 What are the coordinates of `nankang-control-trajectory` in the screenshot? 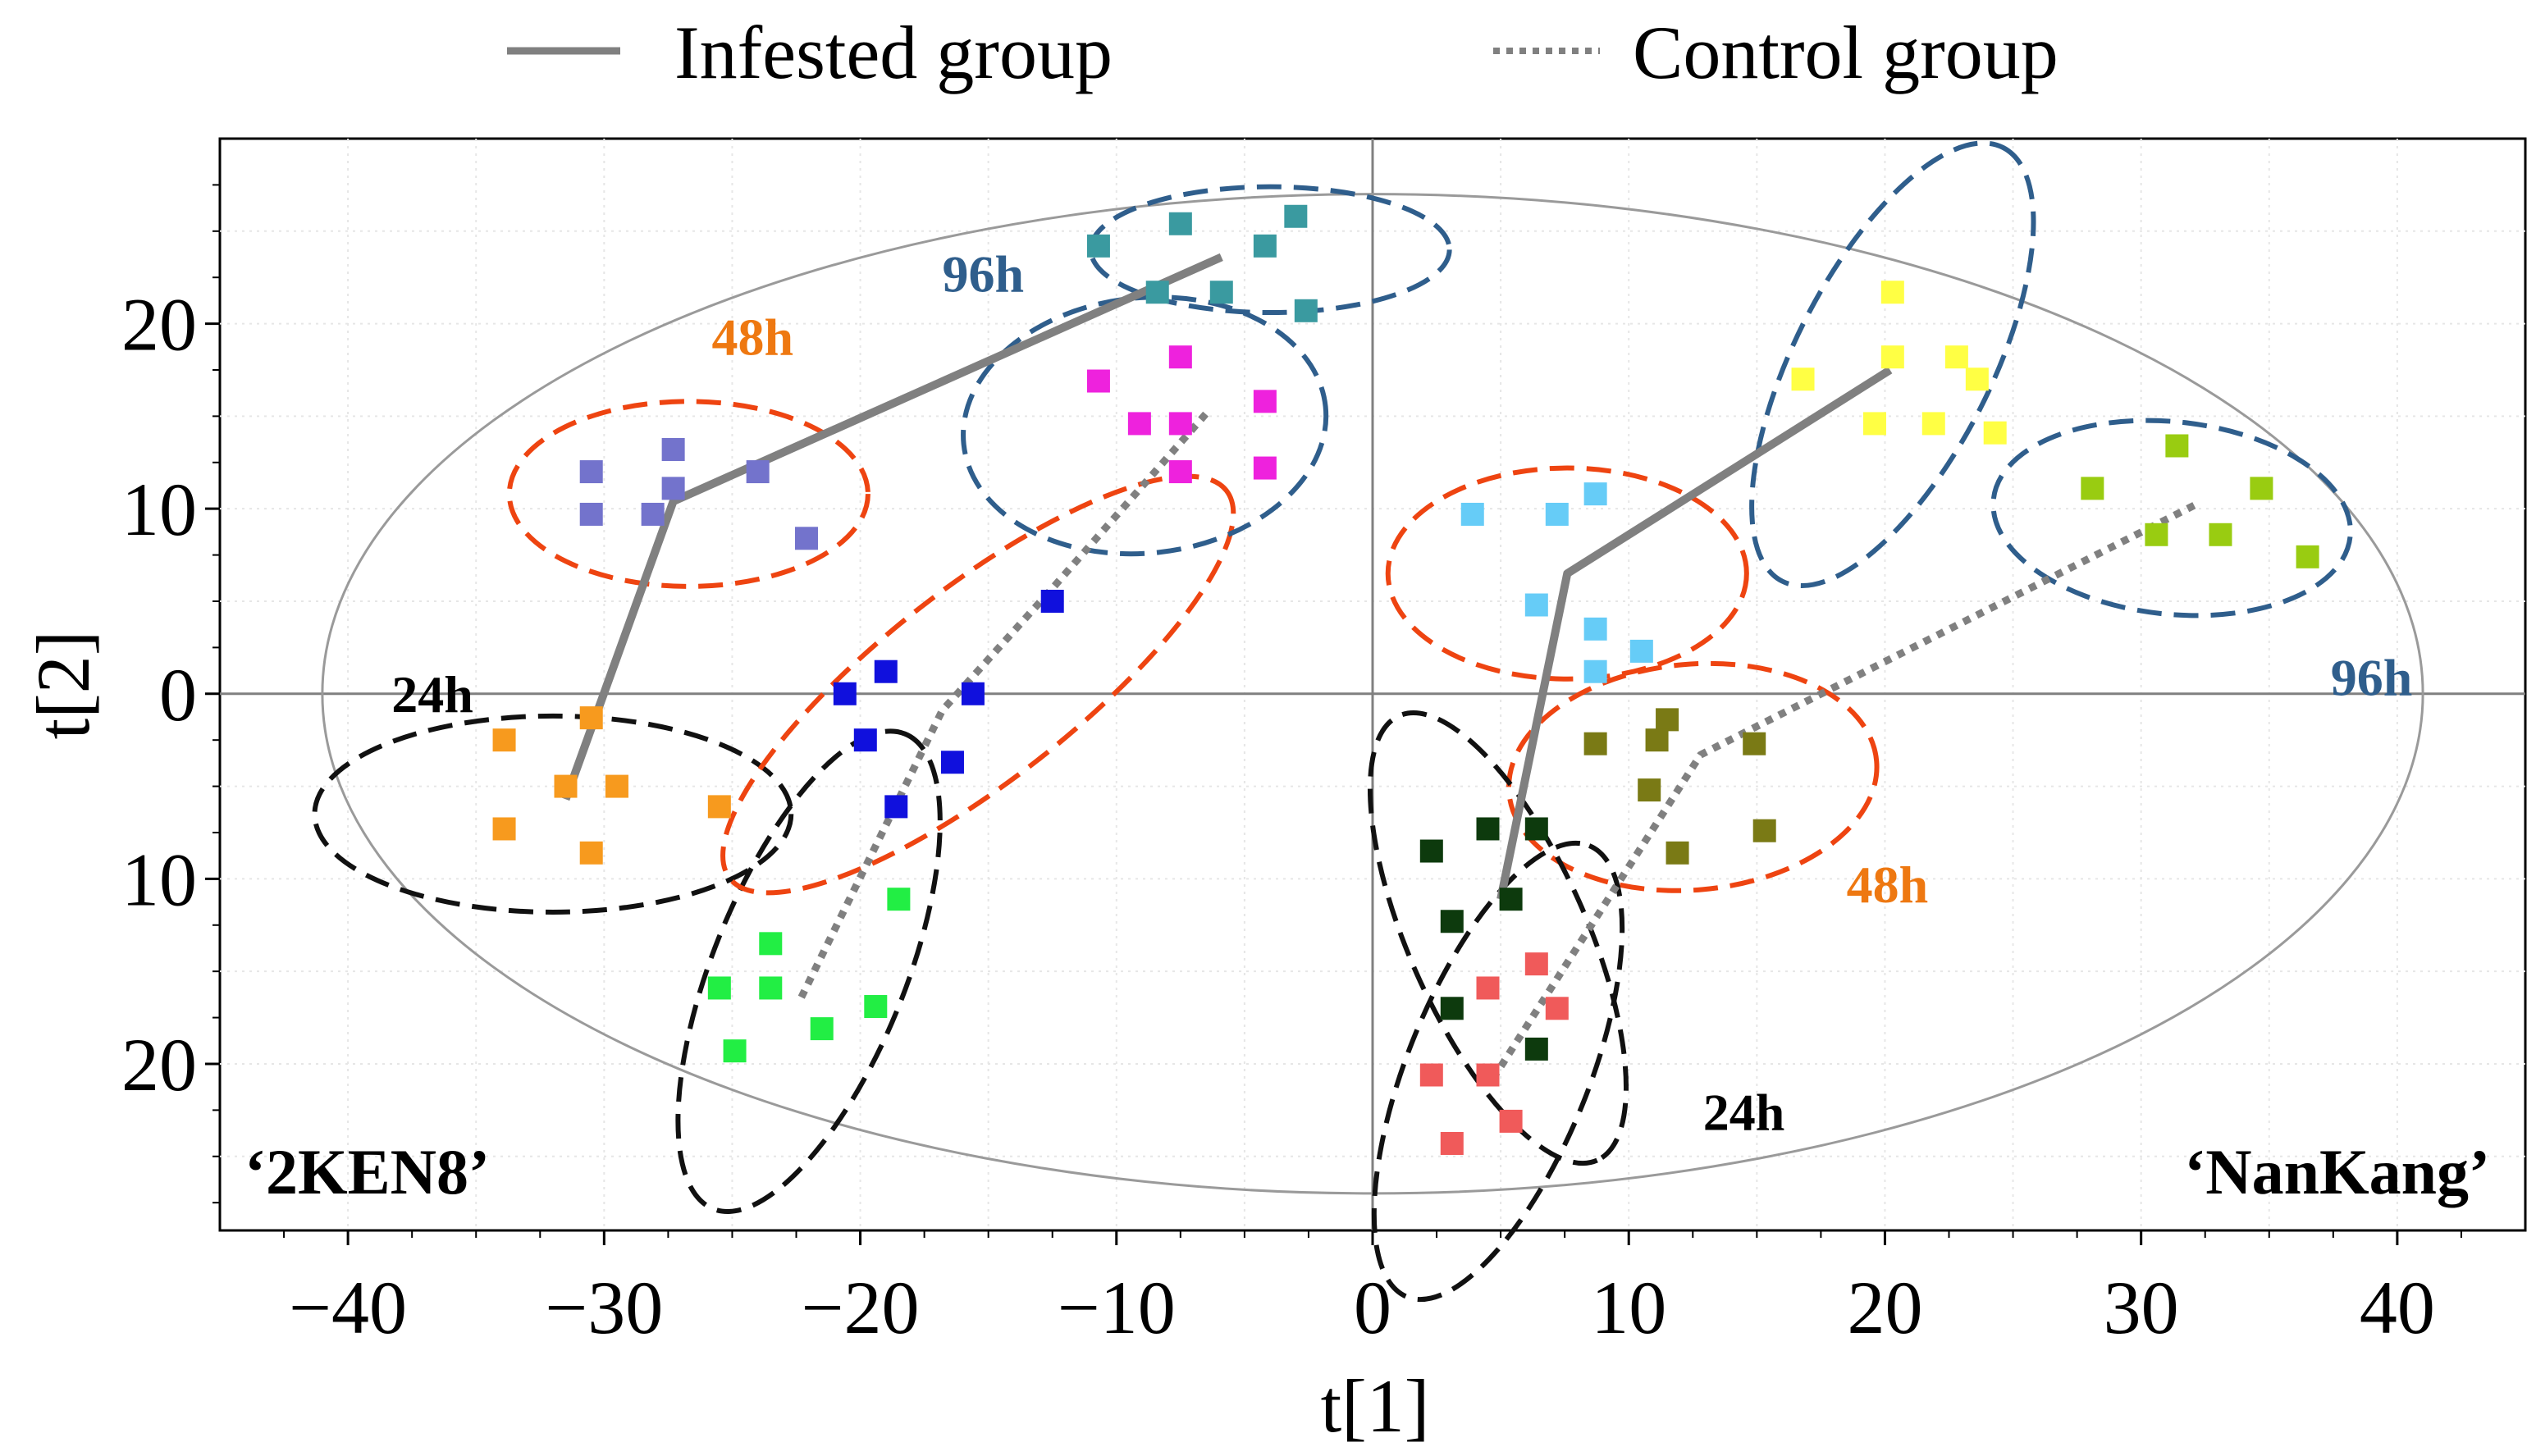 It's located at (1843, 791).